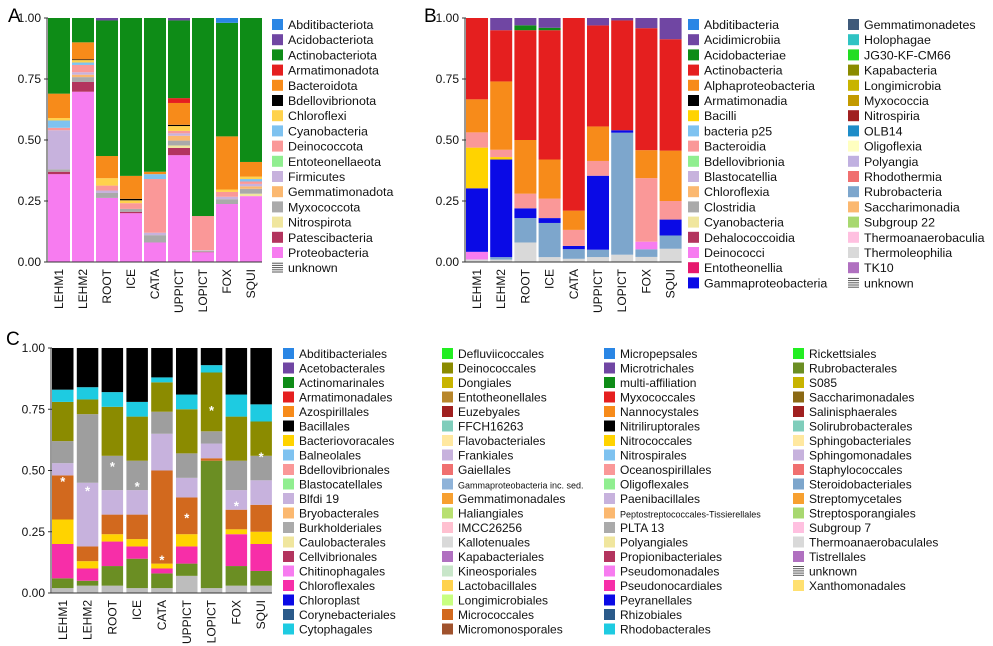  What do you see at coordinates (660, 499) in the screenshot?
I see `legend-label: Paenibacillales` at bounding box center [660, 499].